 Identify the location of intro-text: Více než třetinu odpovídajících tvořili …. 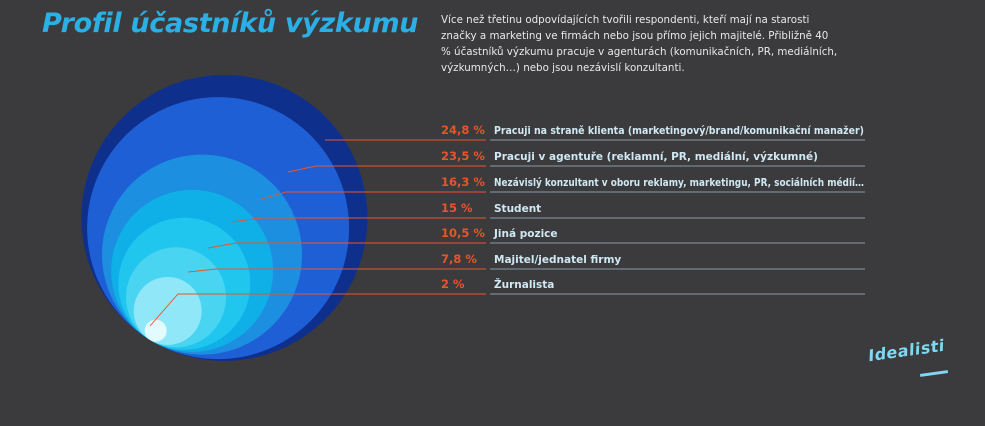
(639, 44).